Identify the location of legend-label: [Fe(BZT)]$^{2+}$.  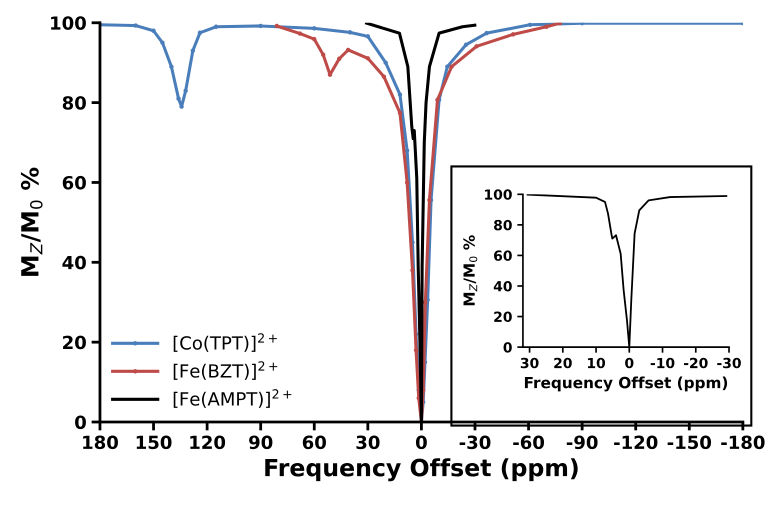
(226, 370).